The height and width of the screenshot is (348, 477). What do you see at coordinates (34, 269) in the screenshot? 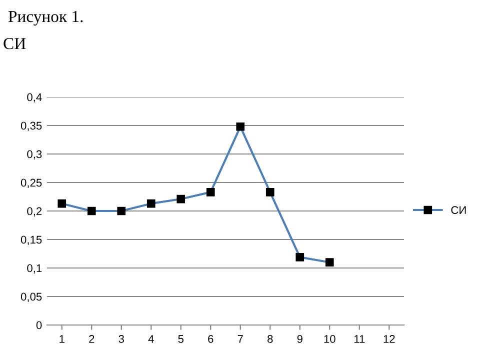
I see `y-tick-label: 0,1` at bounding box center [34, 269].